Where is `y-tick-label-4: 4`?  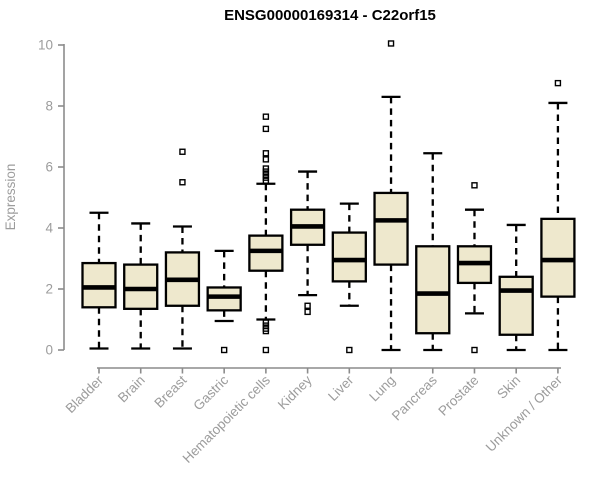
y-tick-label-4: 4 is located at coordinates (49, 228).